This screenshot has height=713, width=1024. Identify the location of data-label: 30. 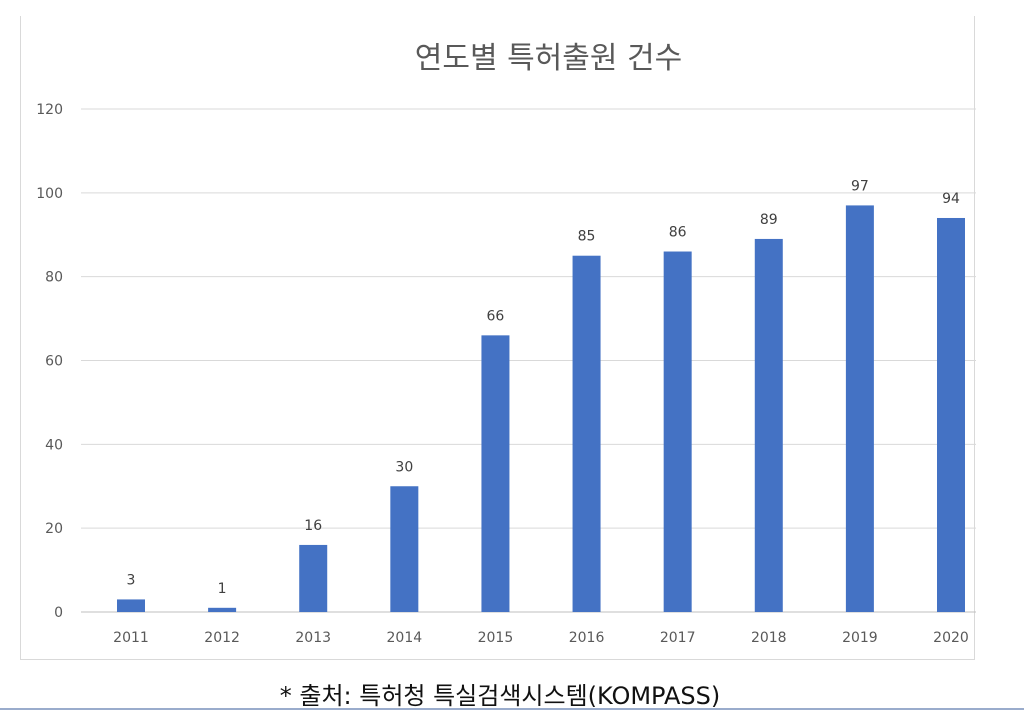
(404, 467).